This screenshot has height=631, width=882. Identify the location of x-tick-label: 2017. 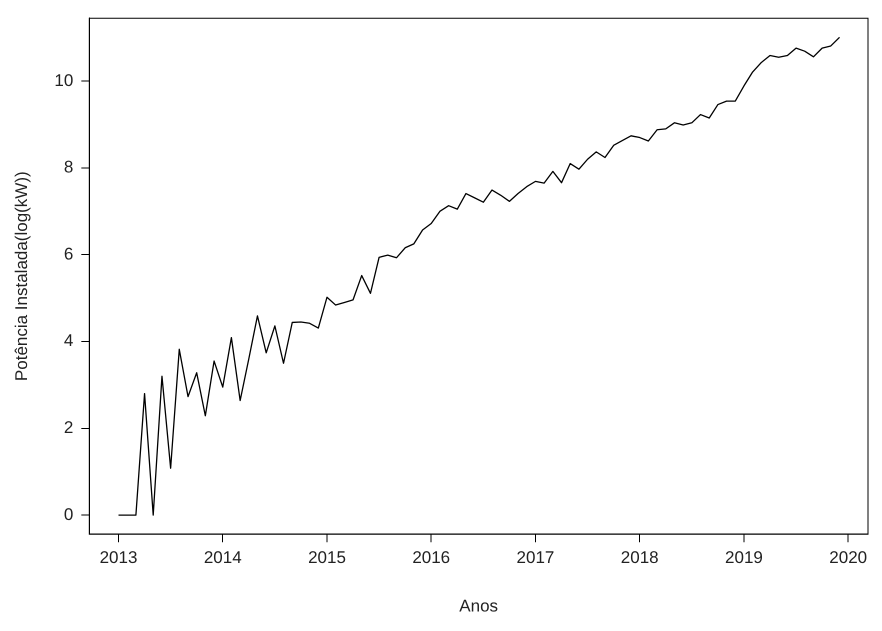
(535, 558).